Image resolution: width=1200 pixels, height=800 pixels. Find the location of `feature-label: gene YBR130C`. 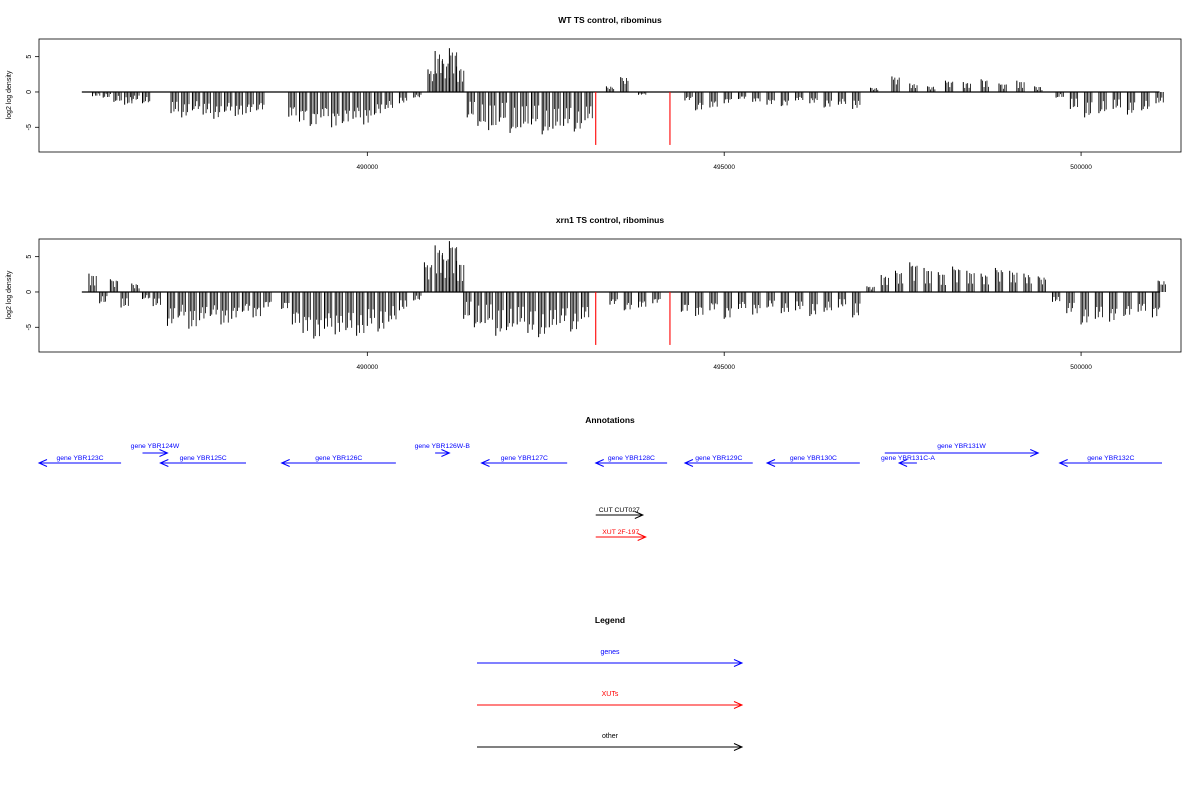

feature-label: gene YBR130C is located at coordinates (813, 458).